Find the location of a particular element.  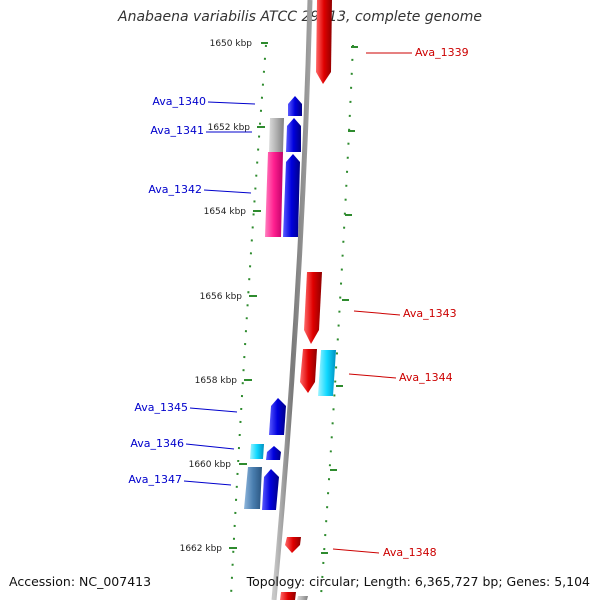

right-scale is located at coordinates (337, 320).